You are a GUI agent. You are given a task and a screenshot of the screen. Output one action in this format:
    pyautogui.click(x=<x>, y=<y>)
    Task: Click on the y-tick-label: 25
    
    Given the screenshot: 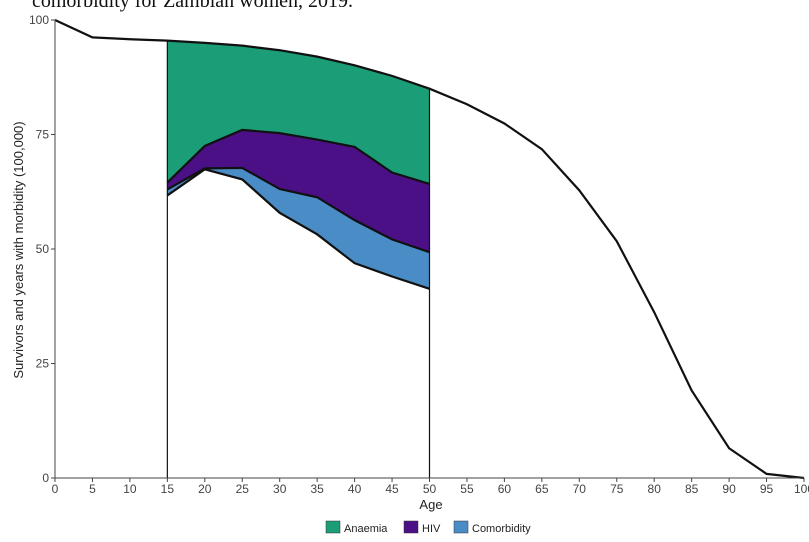 What is the action you would take?
    pyautogui.click(x=43, y=364)
    